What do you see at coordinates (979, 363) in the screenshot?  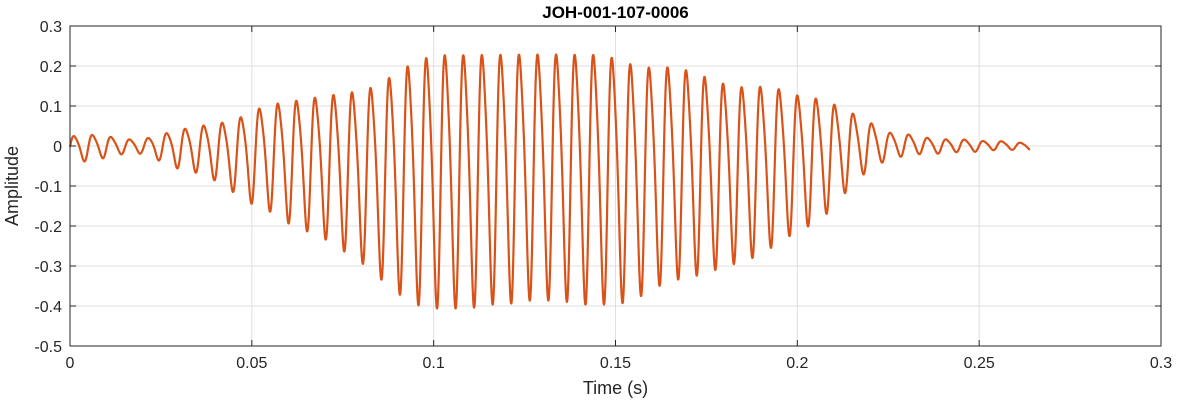 I see `x-tick-label: 0.25` at bounding box center [979, 363].